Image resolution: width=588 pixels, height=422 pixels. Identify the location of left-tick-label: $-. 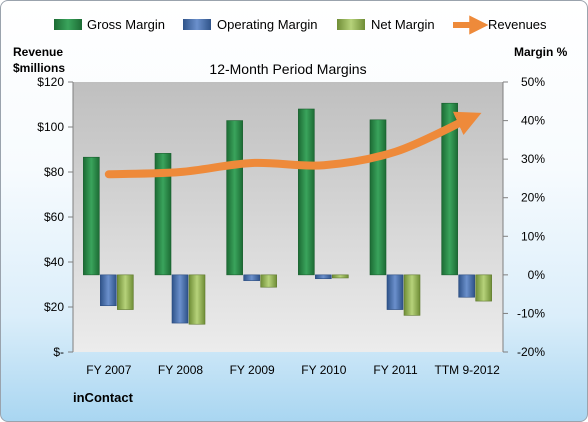
(58, 352).